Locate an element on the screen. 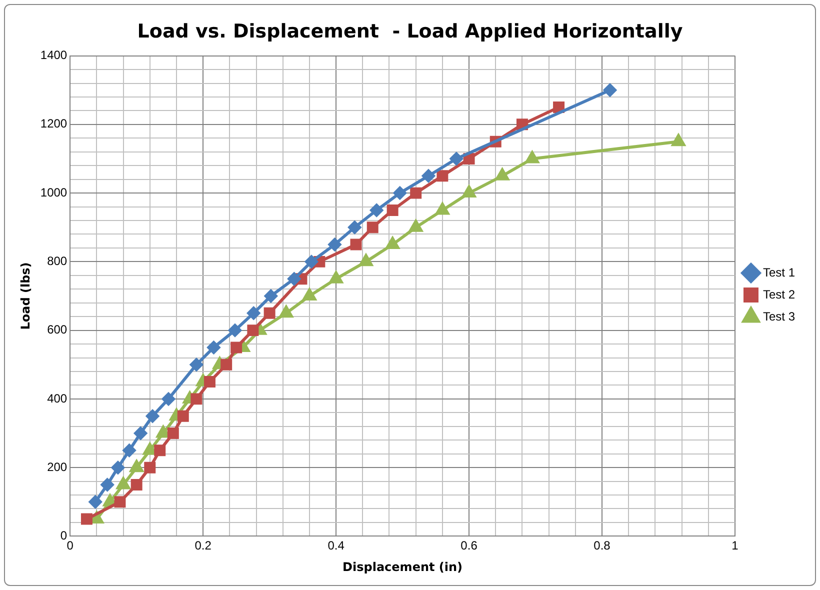  y-tick-label: 200 is located at coordinates (57, 467).